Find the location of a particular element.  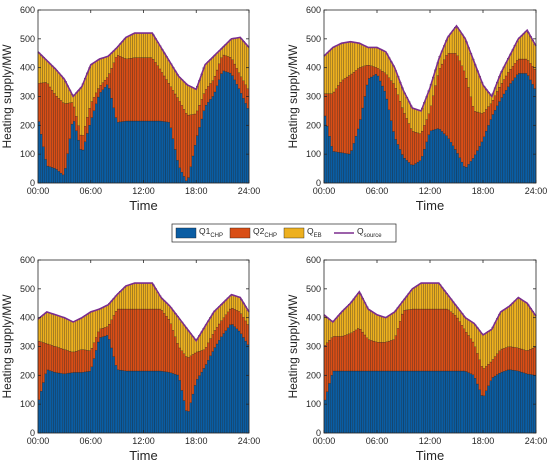

legend-swatch is located at coordinates (240, 233).